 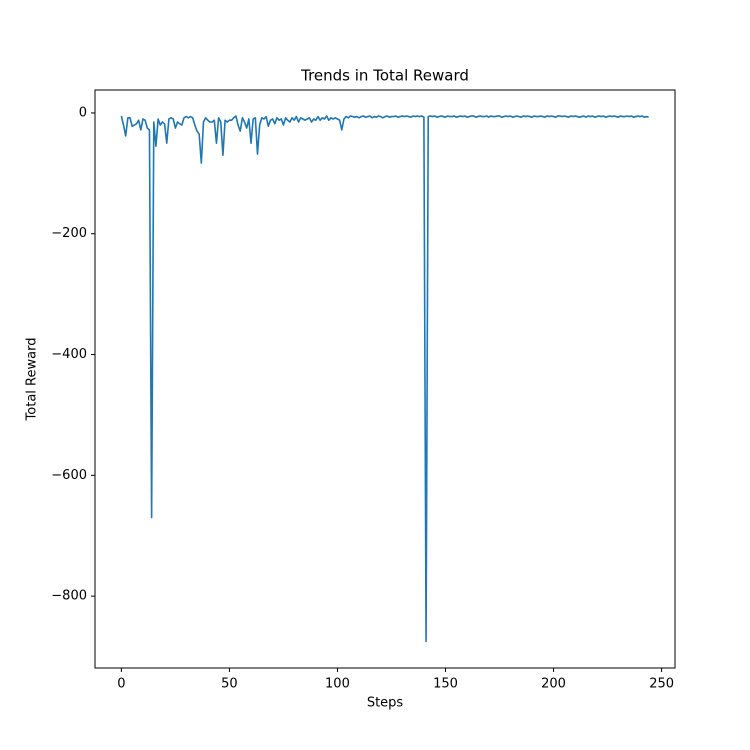 What do you see at coordinates (69, 354) in the screenshot?
I see `y-tick-label: −400` at bounding box center [69, 354].